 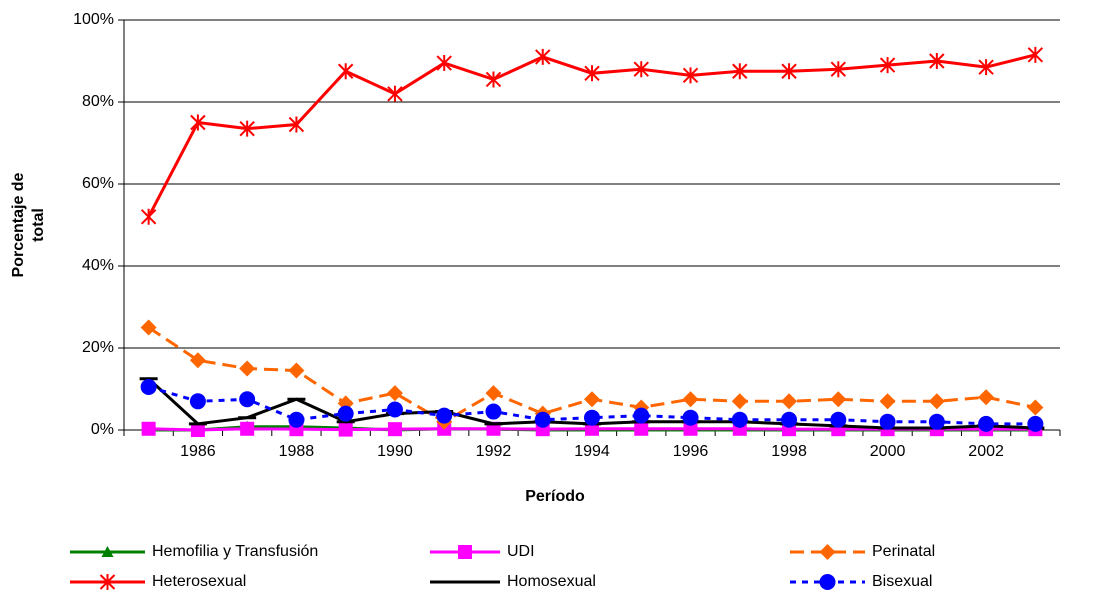 I want to click on x-tick-label: 1986, so click(x=198, y=451).